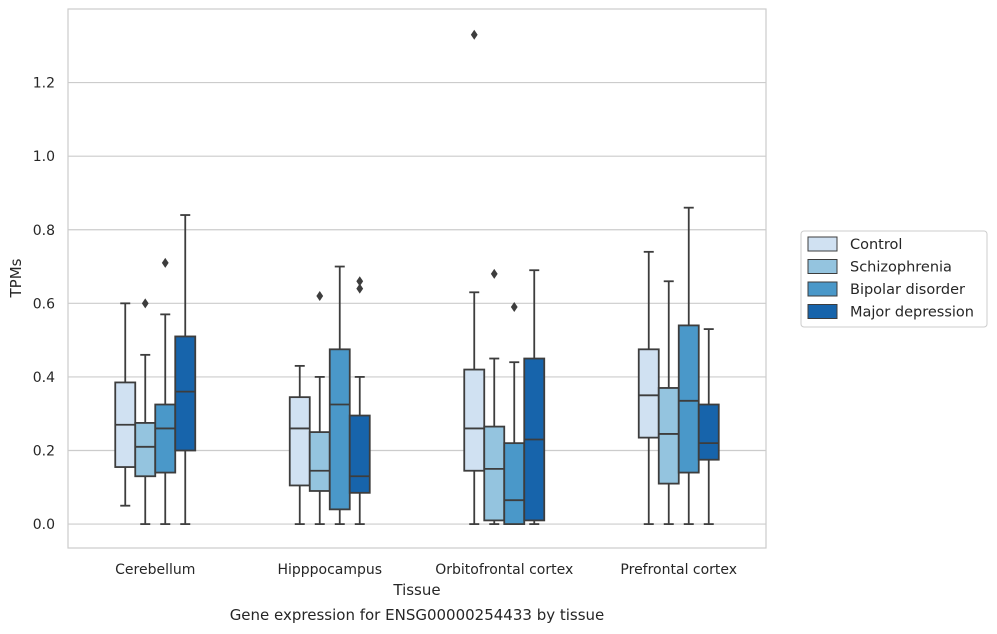  I want to click on x-tick-label: Orbitofrontal cortex, so click(504, 570).